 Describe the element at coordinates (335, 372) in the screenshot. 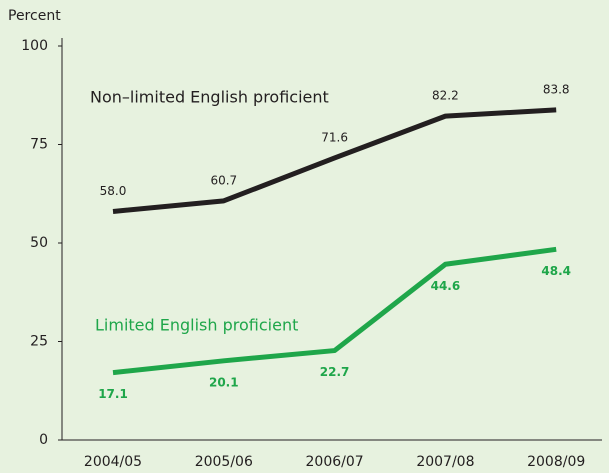

I see `value-label: 22.7` at that location.